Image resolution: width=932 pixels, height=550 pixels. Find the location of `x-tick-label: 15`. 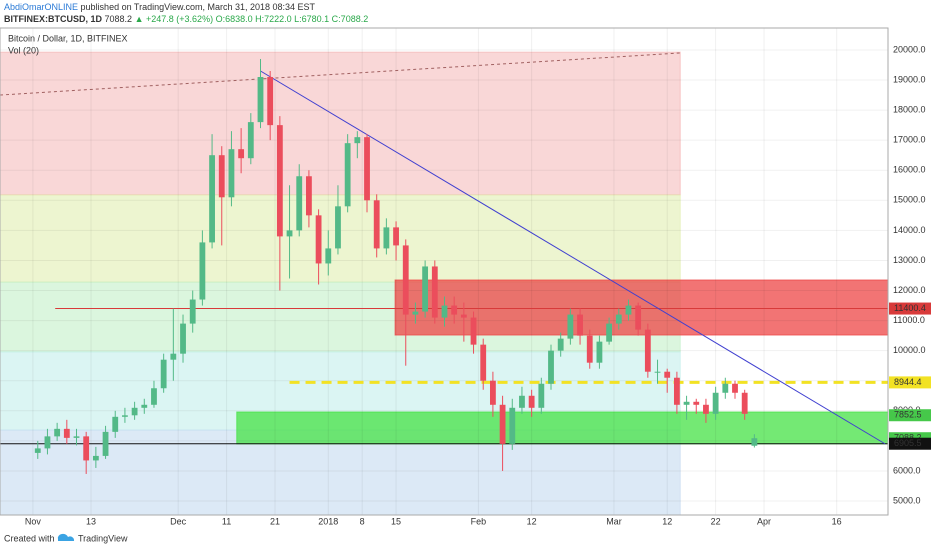

x-tick-label: 15 is located at coordinates (396, 521).